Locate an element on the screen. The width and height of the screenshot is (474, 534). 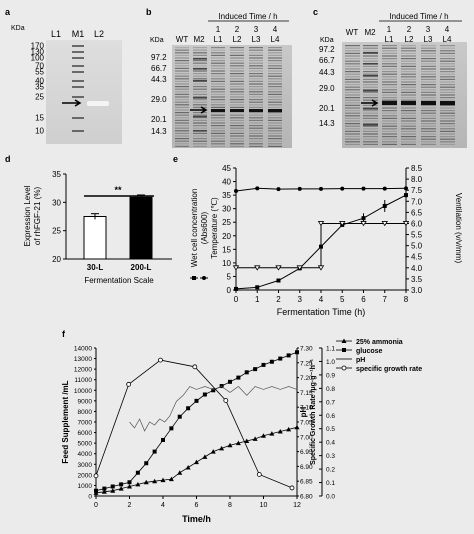
lane-number: 4 is located at coordinates (275, 29).